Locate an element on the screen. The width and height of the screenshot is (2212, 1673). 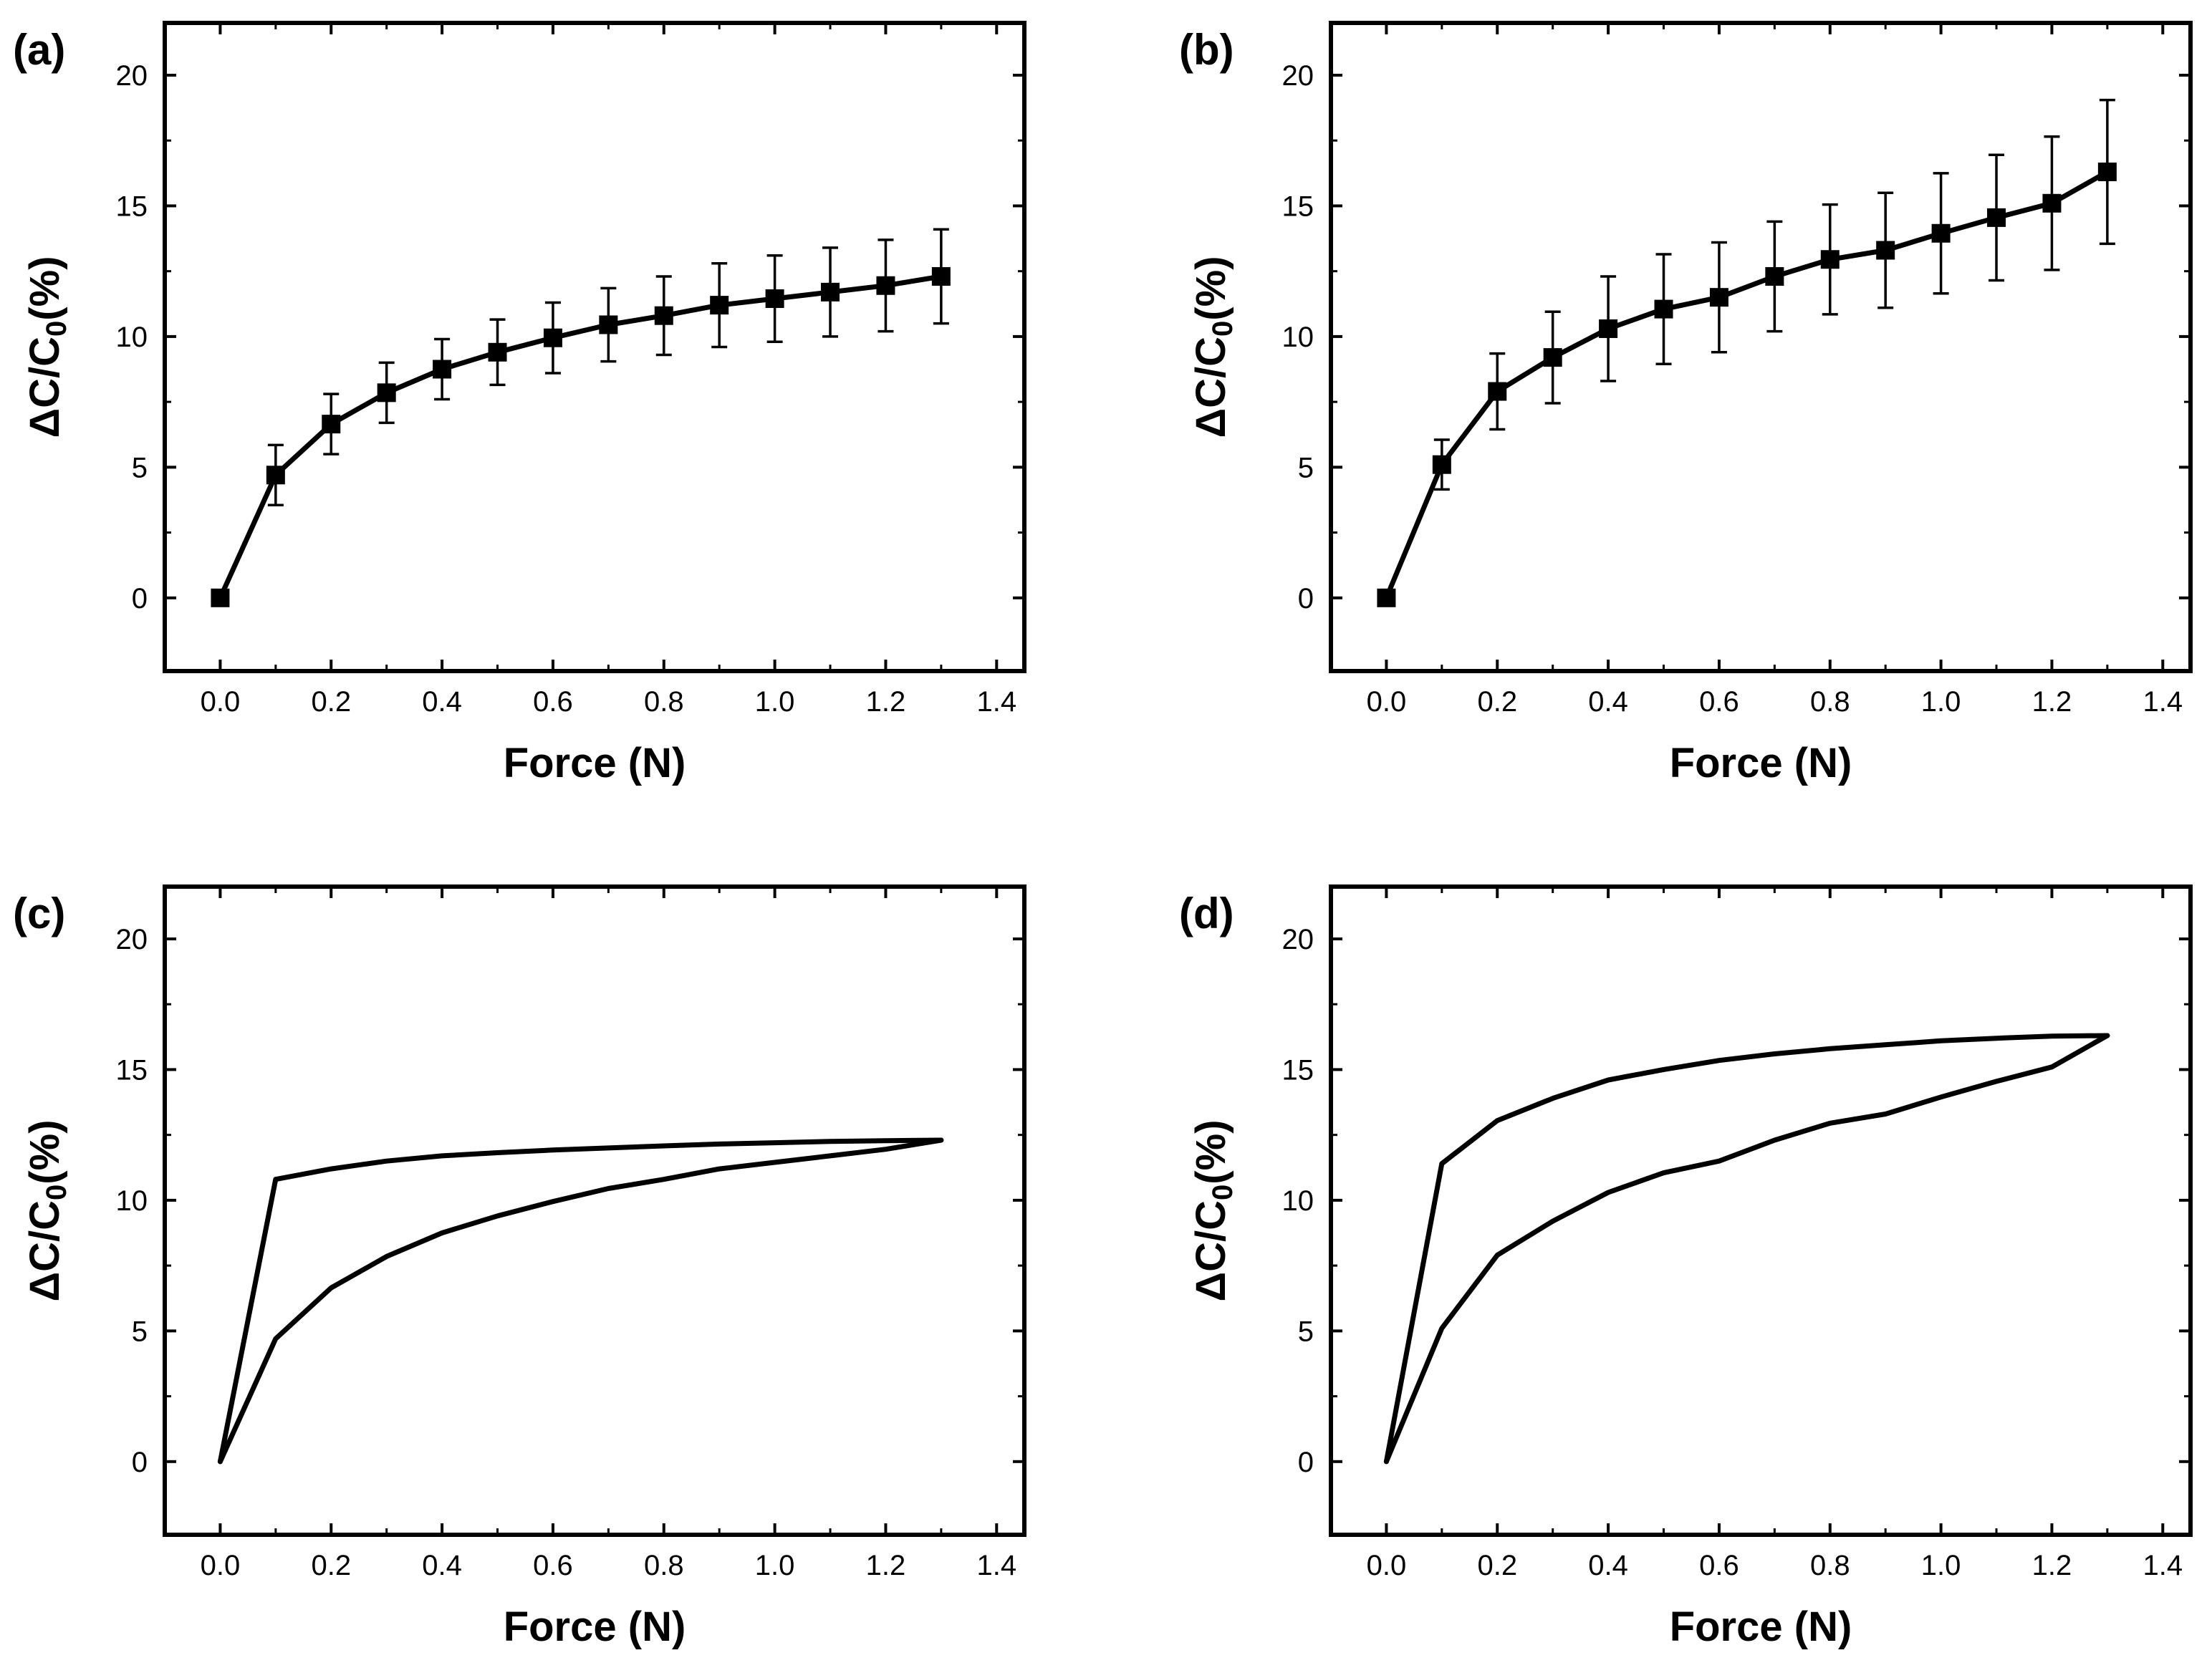
panel-label: (a) is located at coordinates (39, 50).